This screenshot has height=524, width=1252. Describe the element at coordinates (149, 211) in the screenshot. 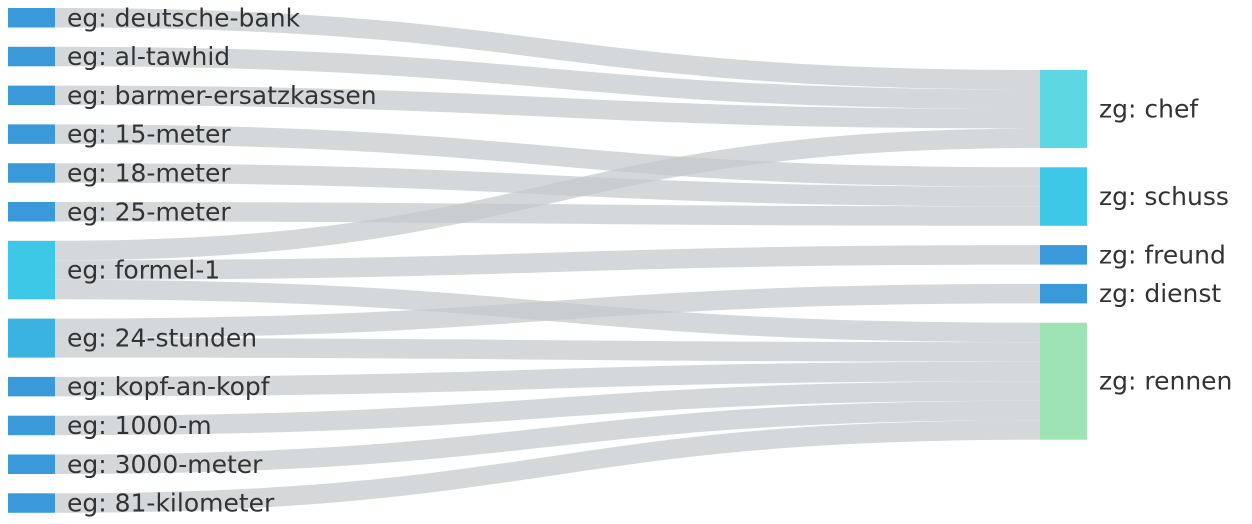

I see `source-label-25-meter: eg: 25-meter` at that location.